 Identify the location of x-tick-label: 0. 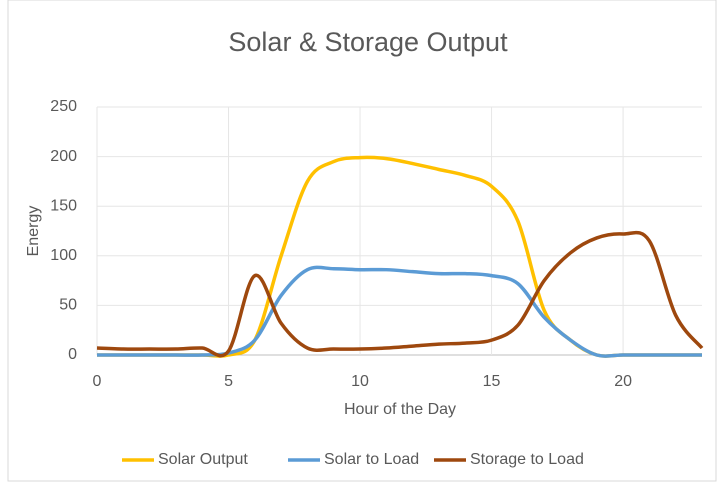
(97, 381).